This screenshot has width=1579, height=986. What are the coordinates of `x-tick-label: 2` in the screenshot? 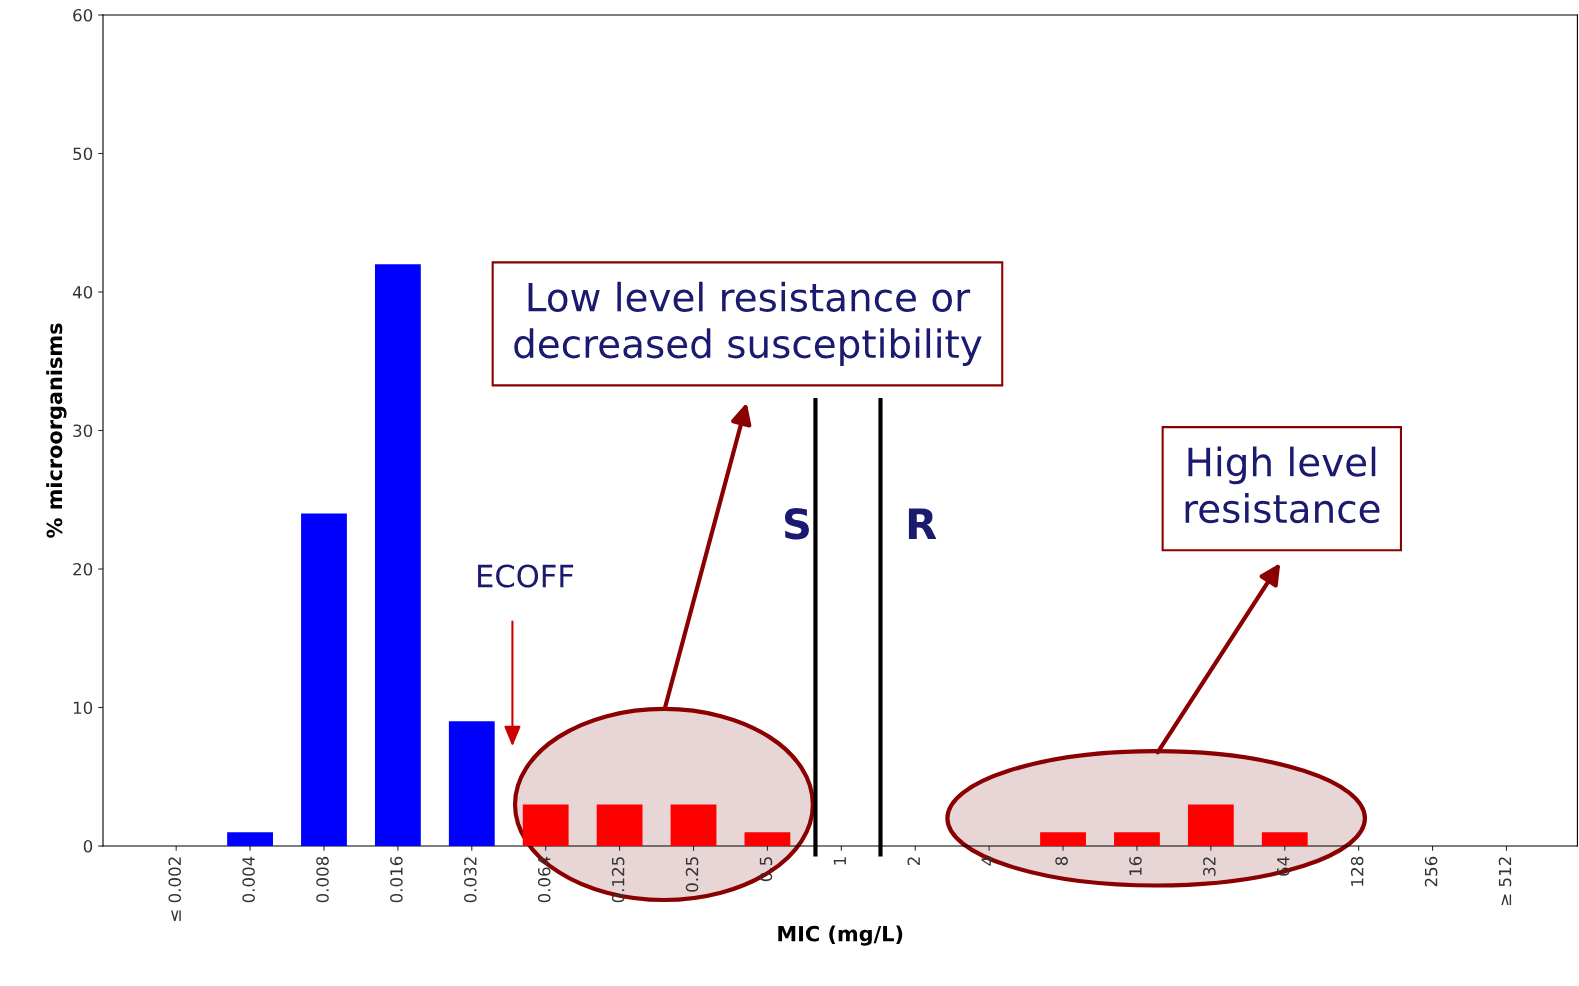 It's located at (913, 861).